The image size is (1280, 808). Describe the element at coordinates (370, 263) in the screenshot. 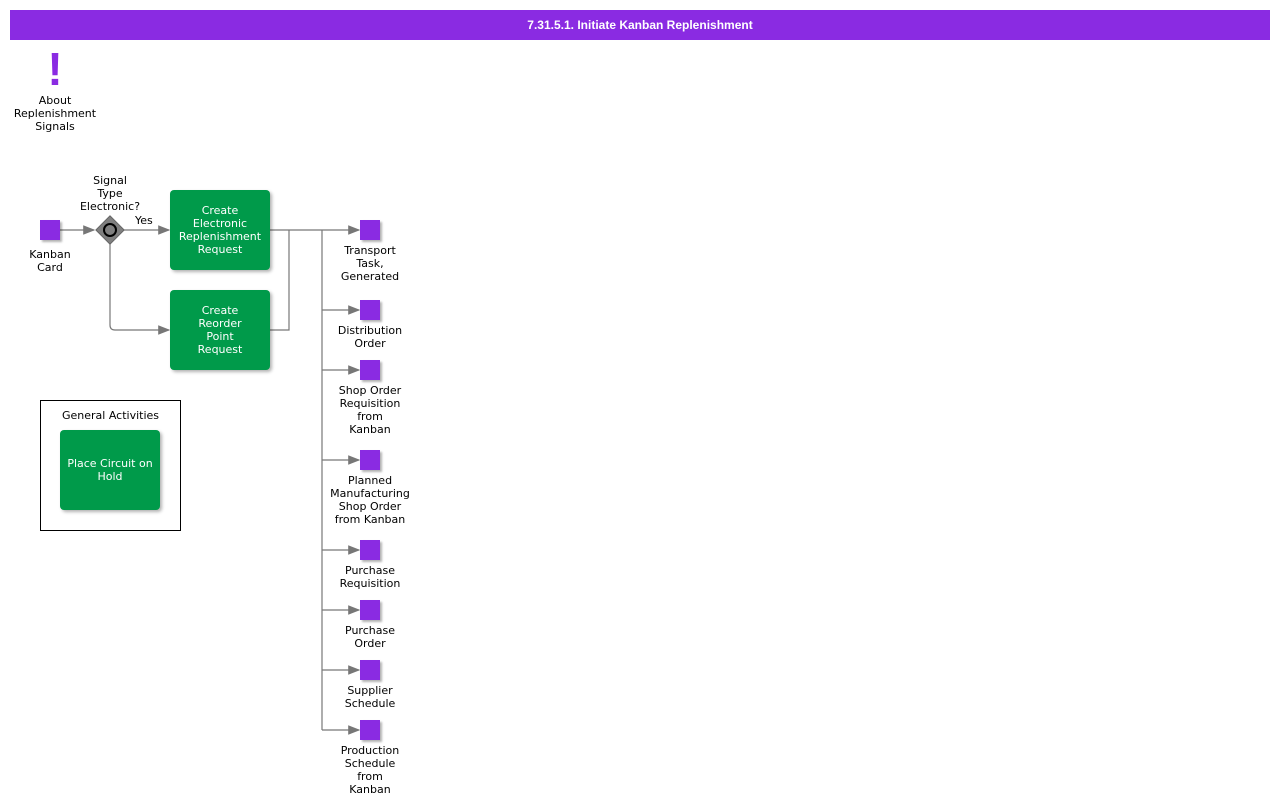

I see `end-event-label: Transport Task, Generated` at that location.